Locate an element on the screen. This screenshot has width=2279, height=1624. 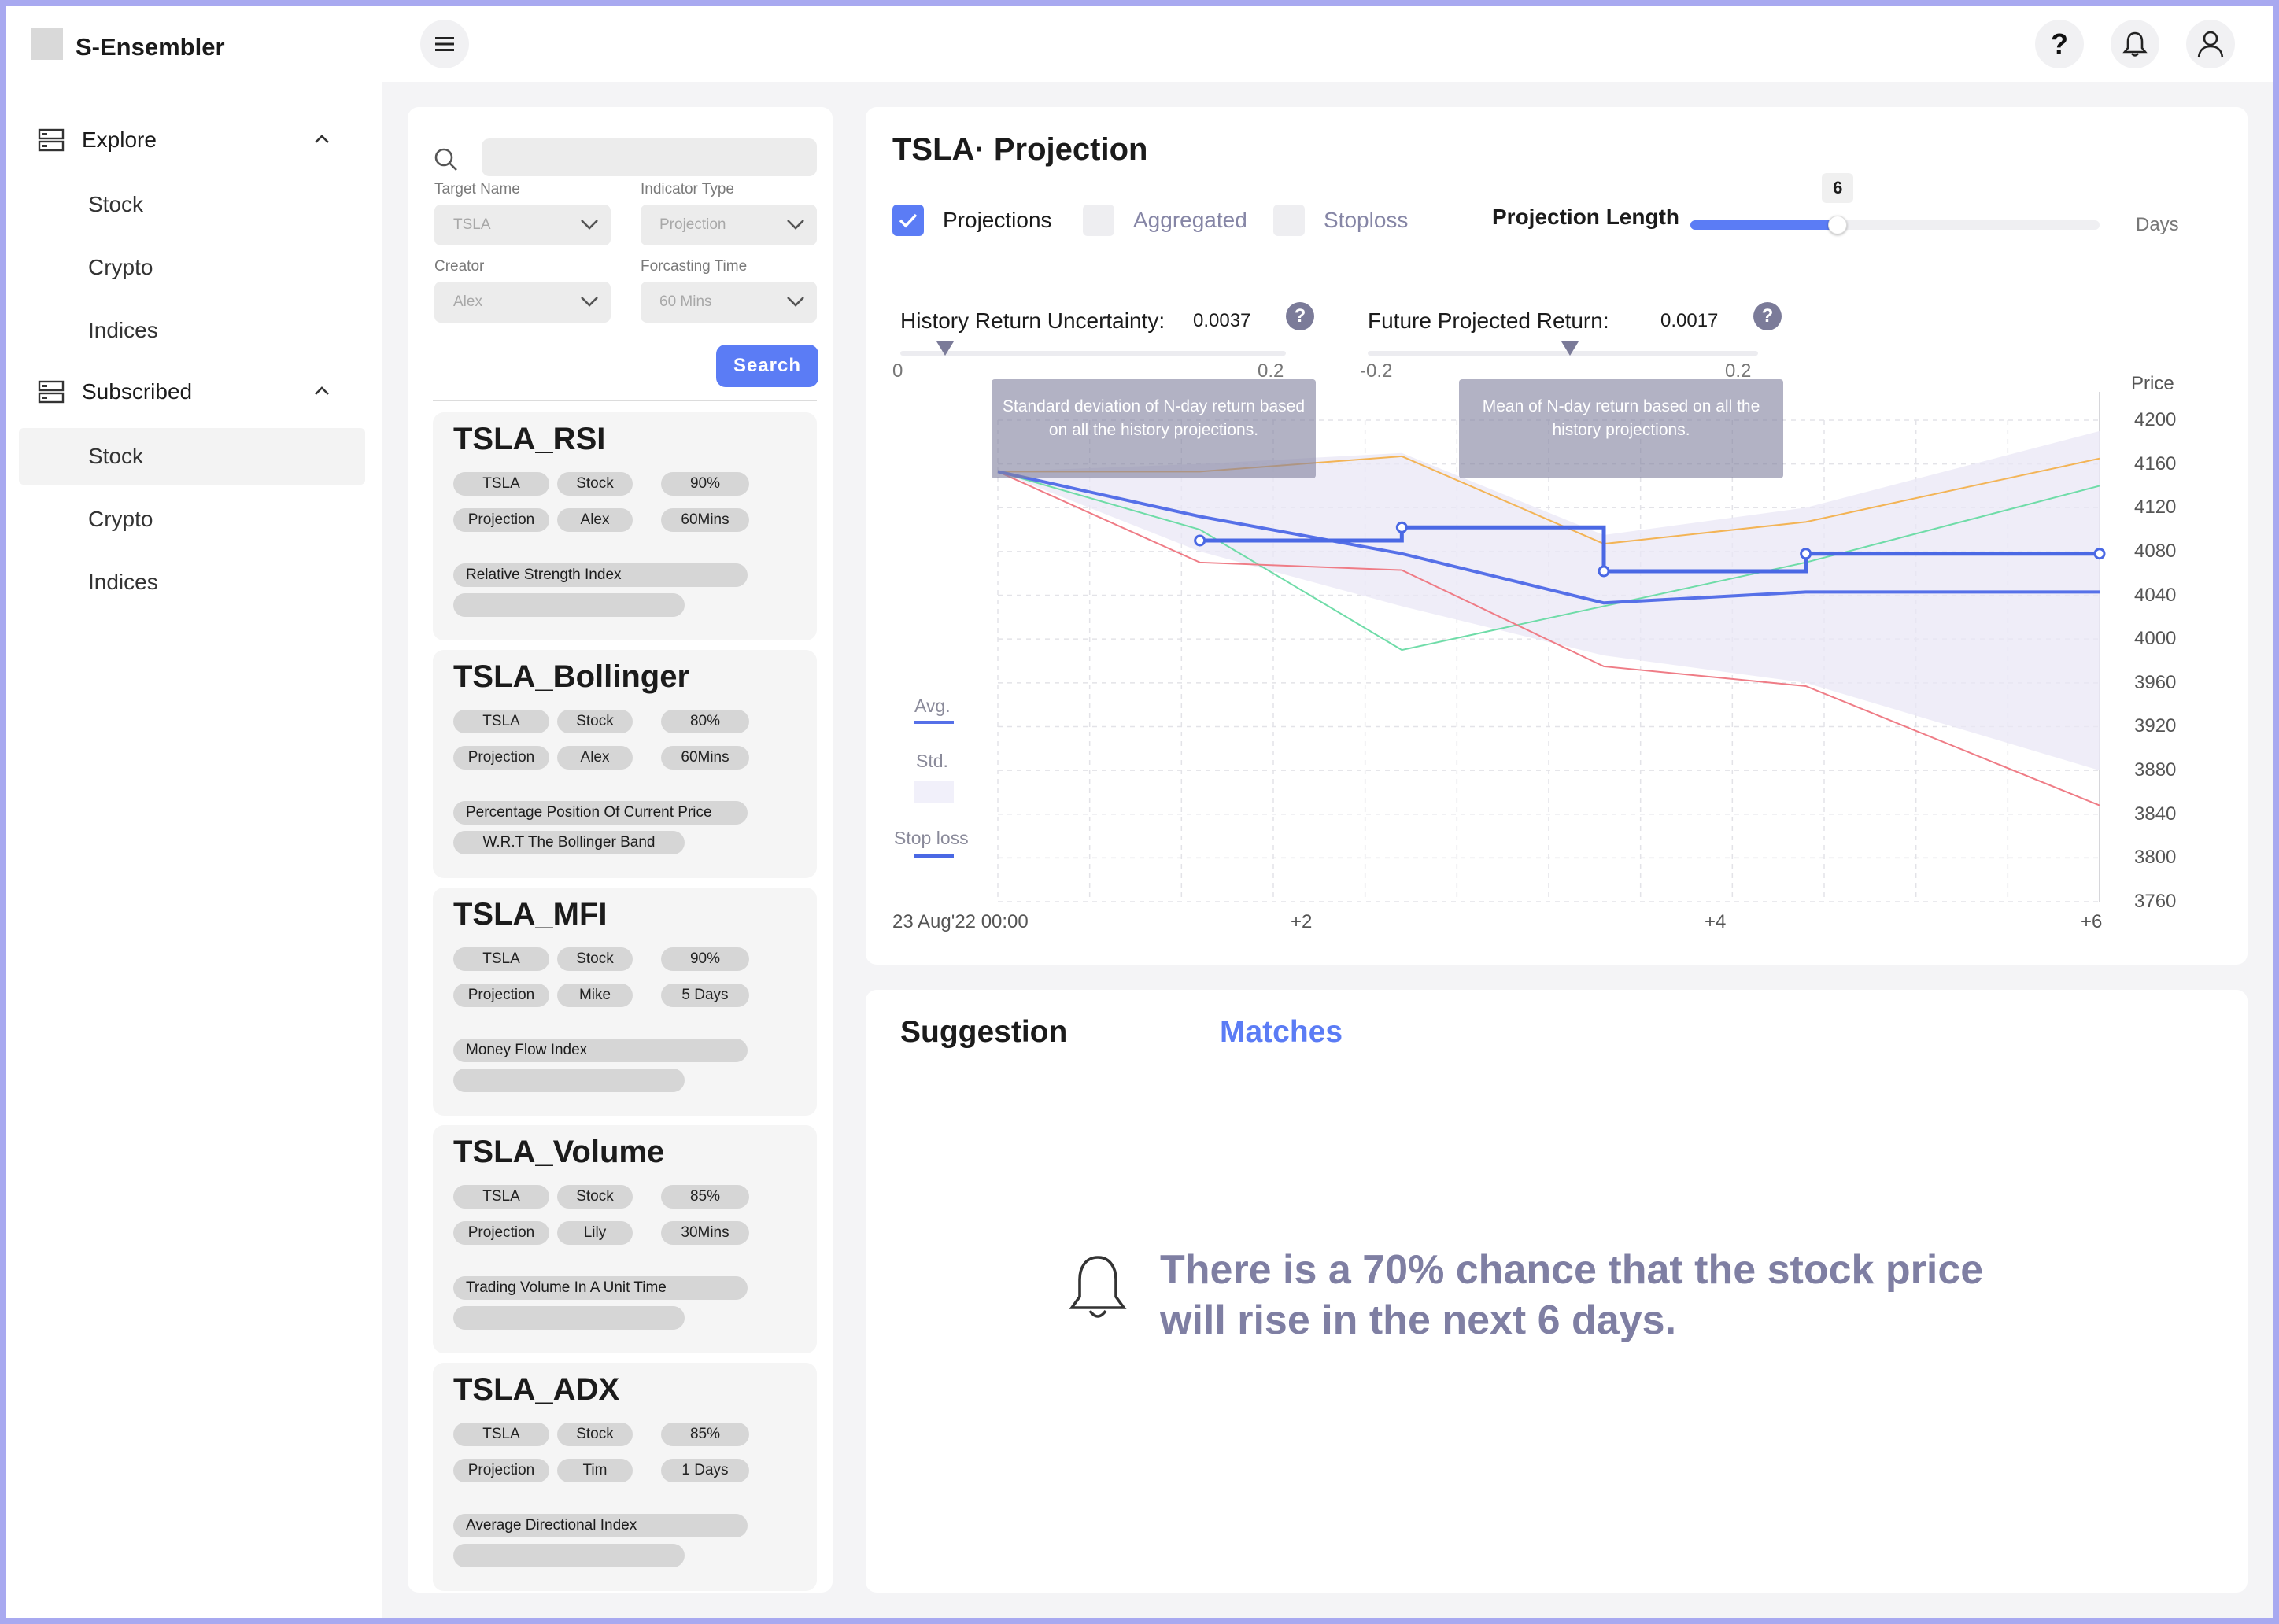
forecasting-time-select: 60 Mins is located at coordinates (729, 302).